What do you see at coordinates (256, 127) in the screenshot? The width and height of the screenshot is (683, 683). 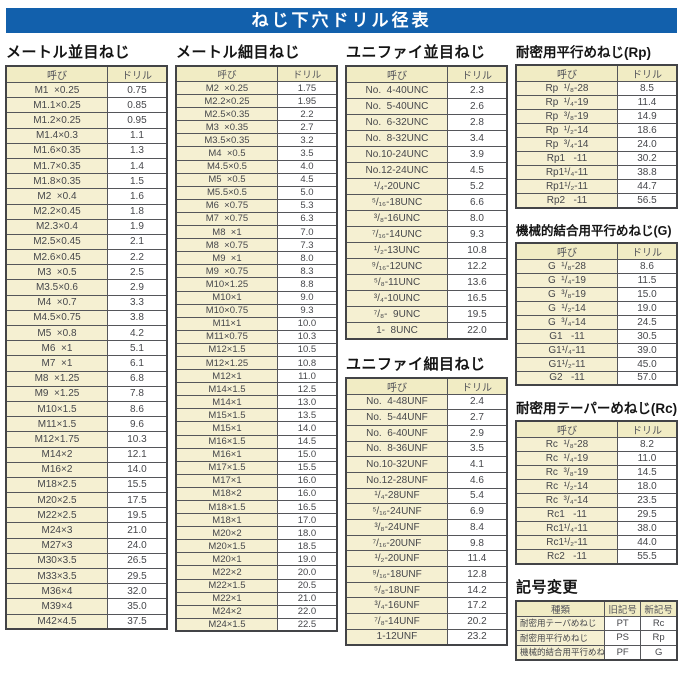 I see `table-row: M3 ×0.35 2.7` at bounding box center [256, 127].